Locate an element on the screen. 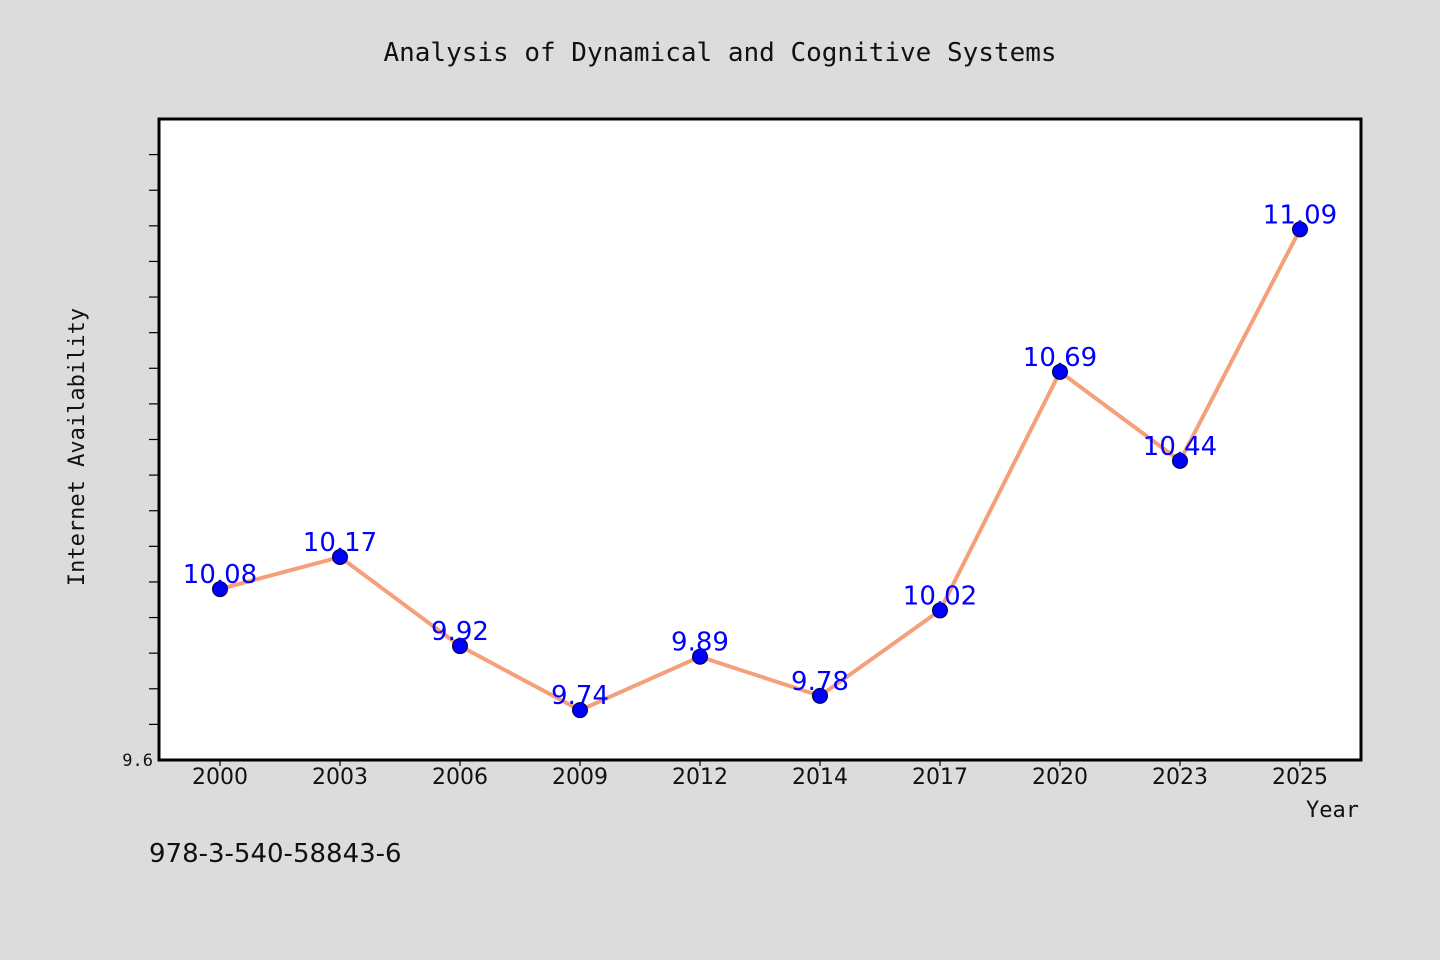 Image resolution: width=1440 pixels, height=960 pixels. data-label: 9.92 is located at coordinates (460, 632).